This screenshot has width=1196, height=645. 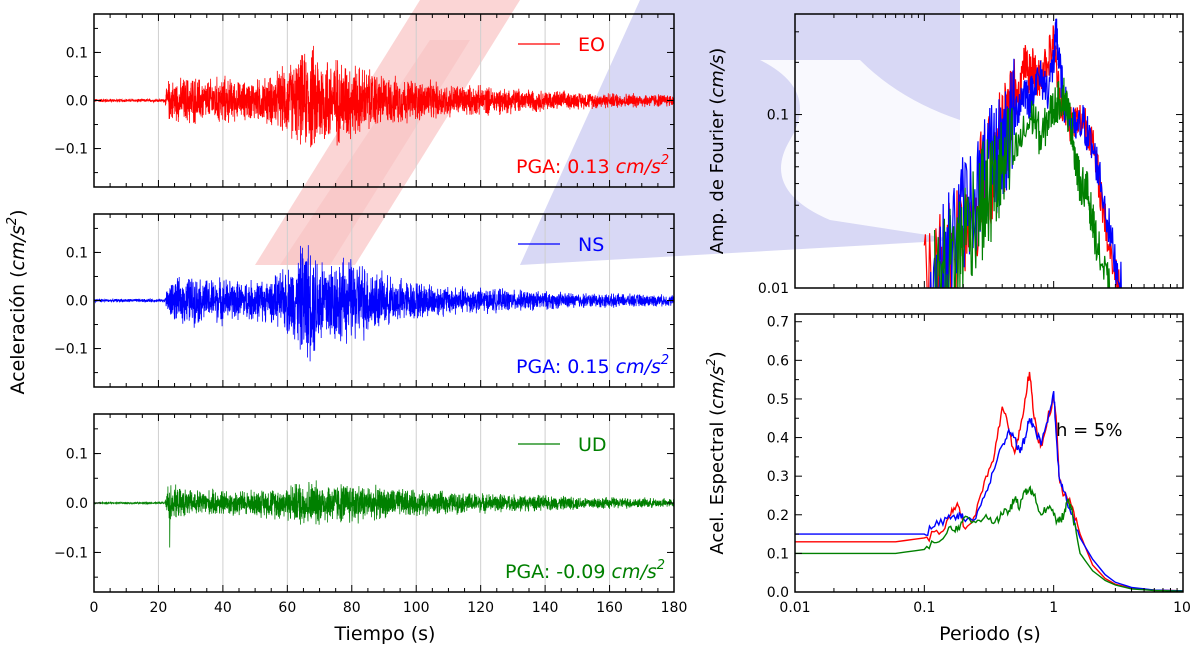 What do you see at coordinates (778, 439) in the screenshot?
I see `y-tick-label: 0.4` at bounding box center [778, 439].